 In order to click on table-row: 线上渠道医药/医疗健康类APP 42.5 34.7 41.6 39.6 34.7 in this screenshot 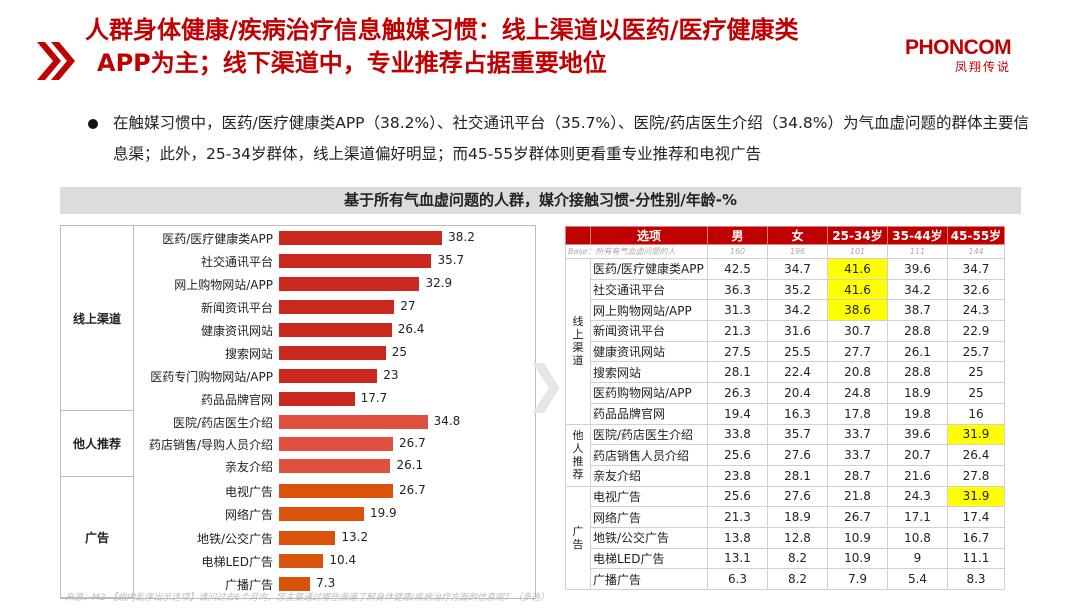, I will do `click(785, 341)`.